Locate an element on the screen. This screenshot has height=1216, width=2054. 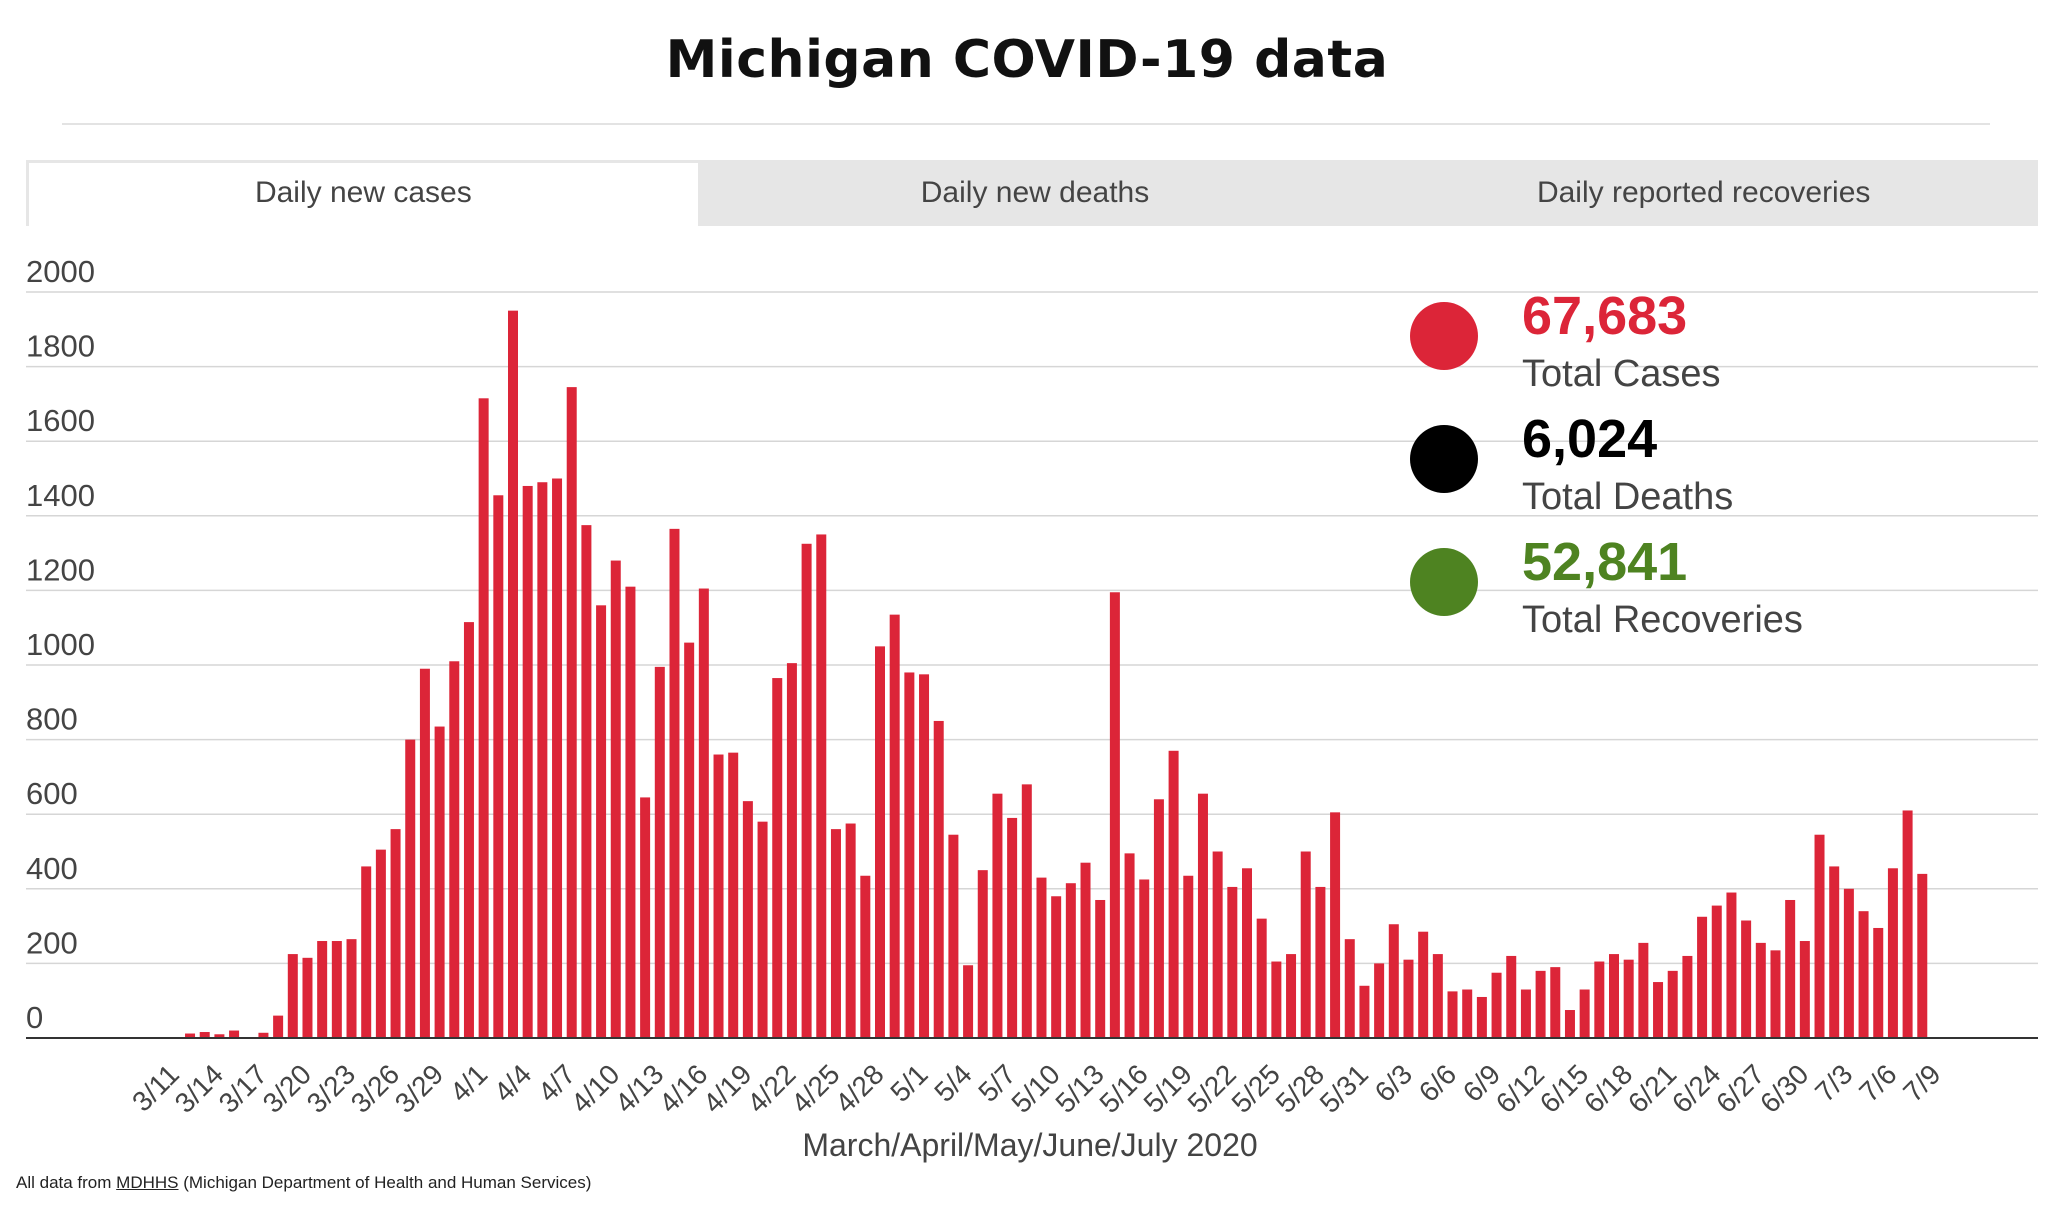
source-prefix: All data from is located at coordinates (66, 1182).